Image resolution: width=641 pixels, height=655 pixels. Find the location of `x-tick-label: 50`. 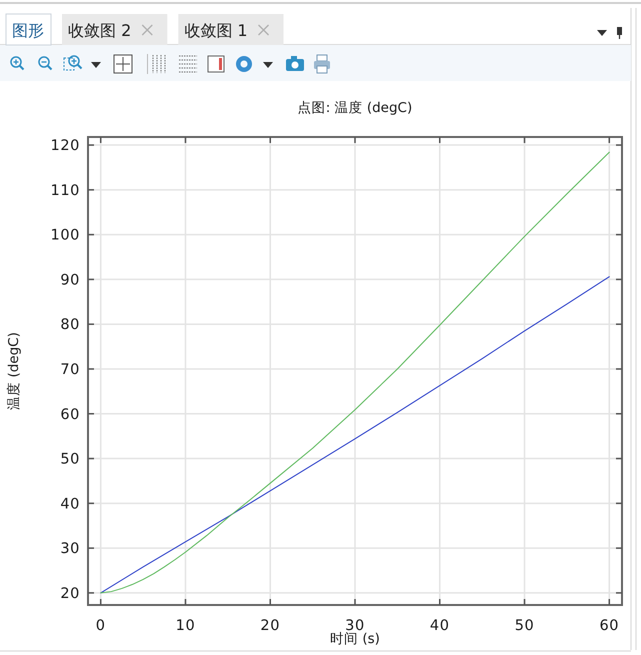

x-tick-label: 50 is located at coordinates (524, 626).